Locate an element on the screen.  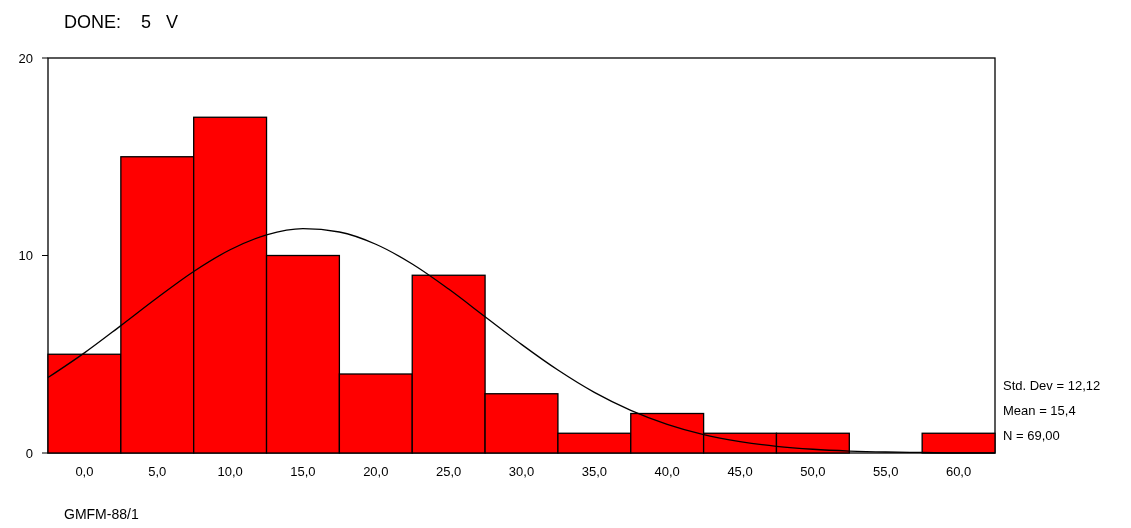
x-tick-label: 35,0 is located at coordinates (594, 471).